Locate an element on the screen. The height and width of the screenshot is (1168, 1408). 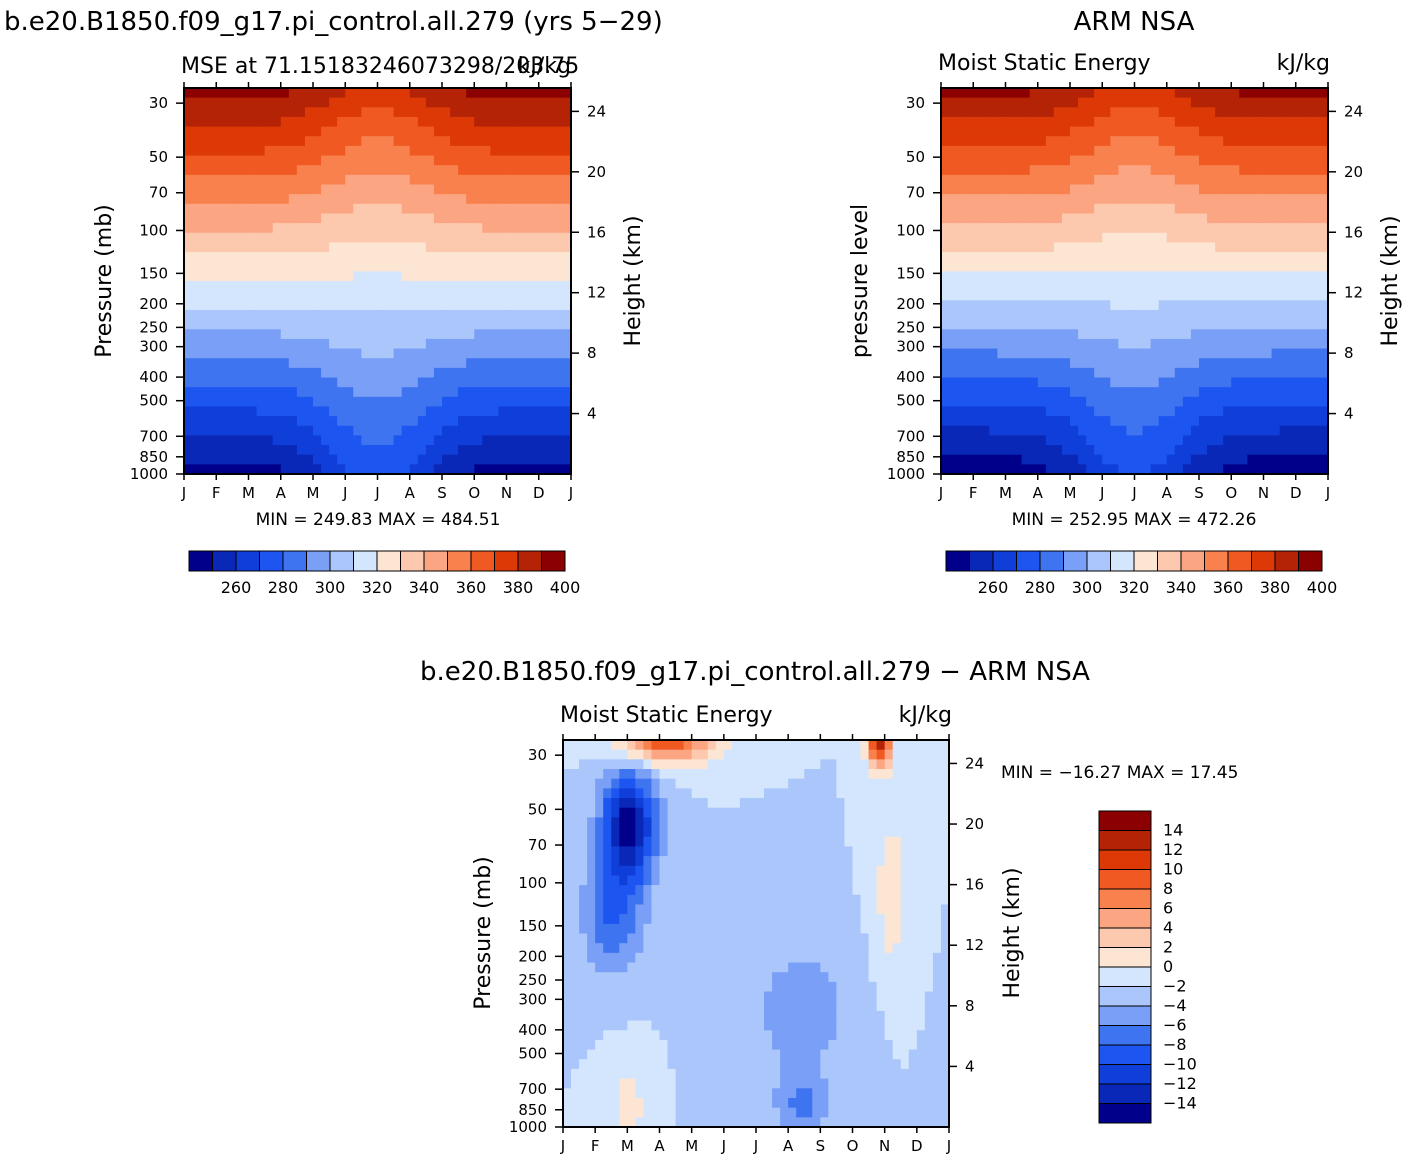
obs-y-tick-label: 300 is located at coordinates (910, 347).